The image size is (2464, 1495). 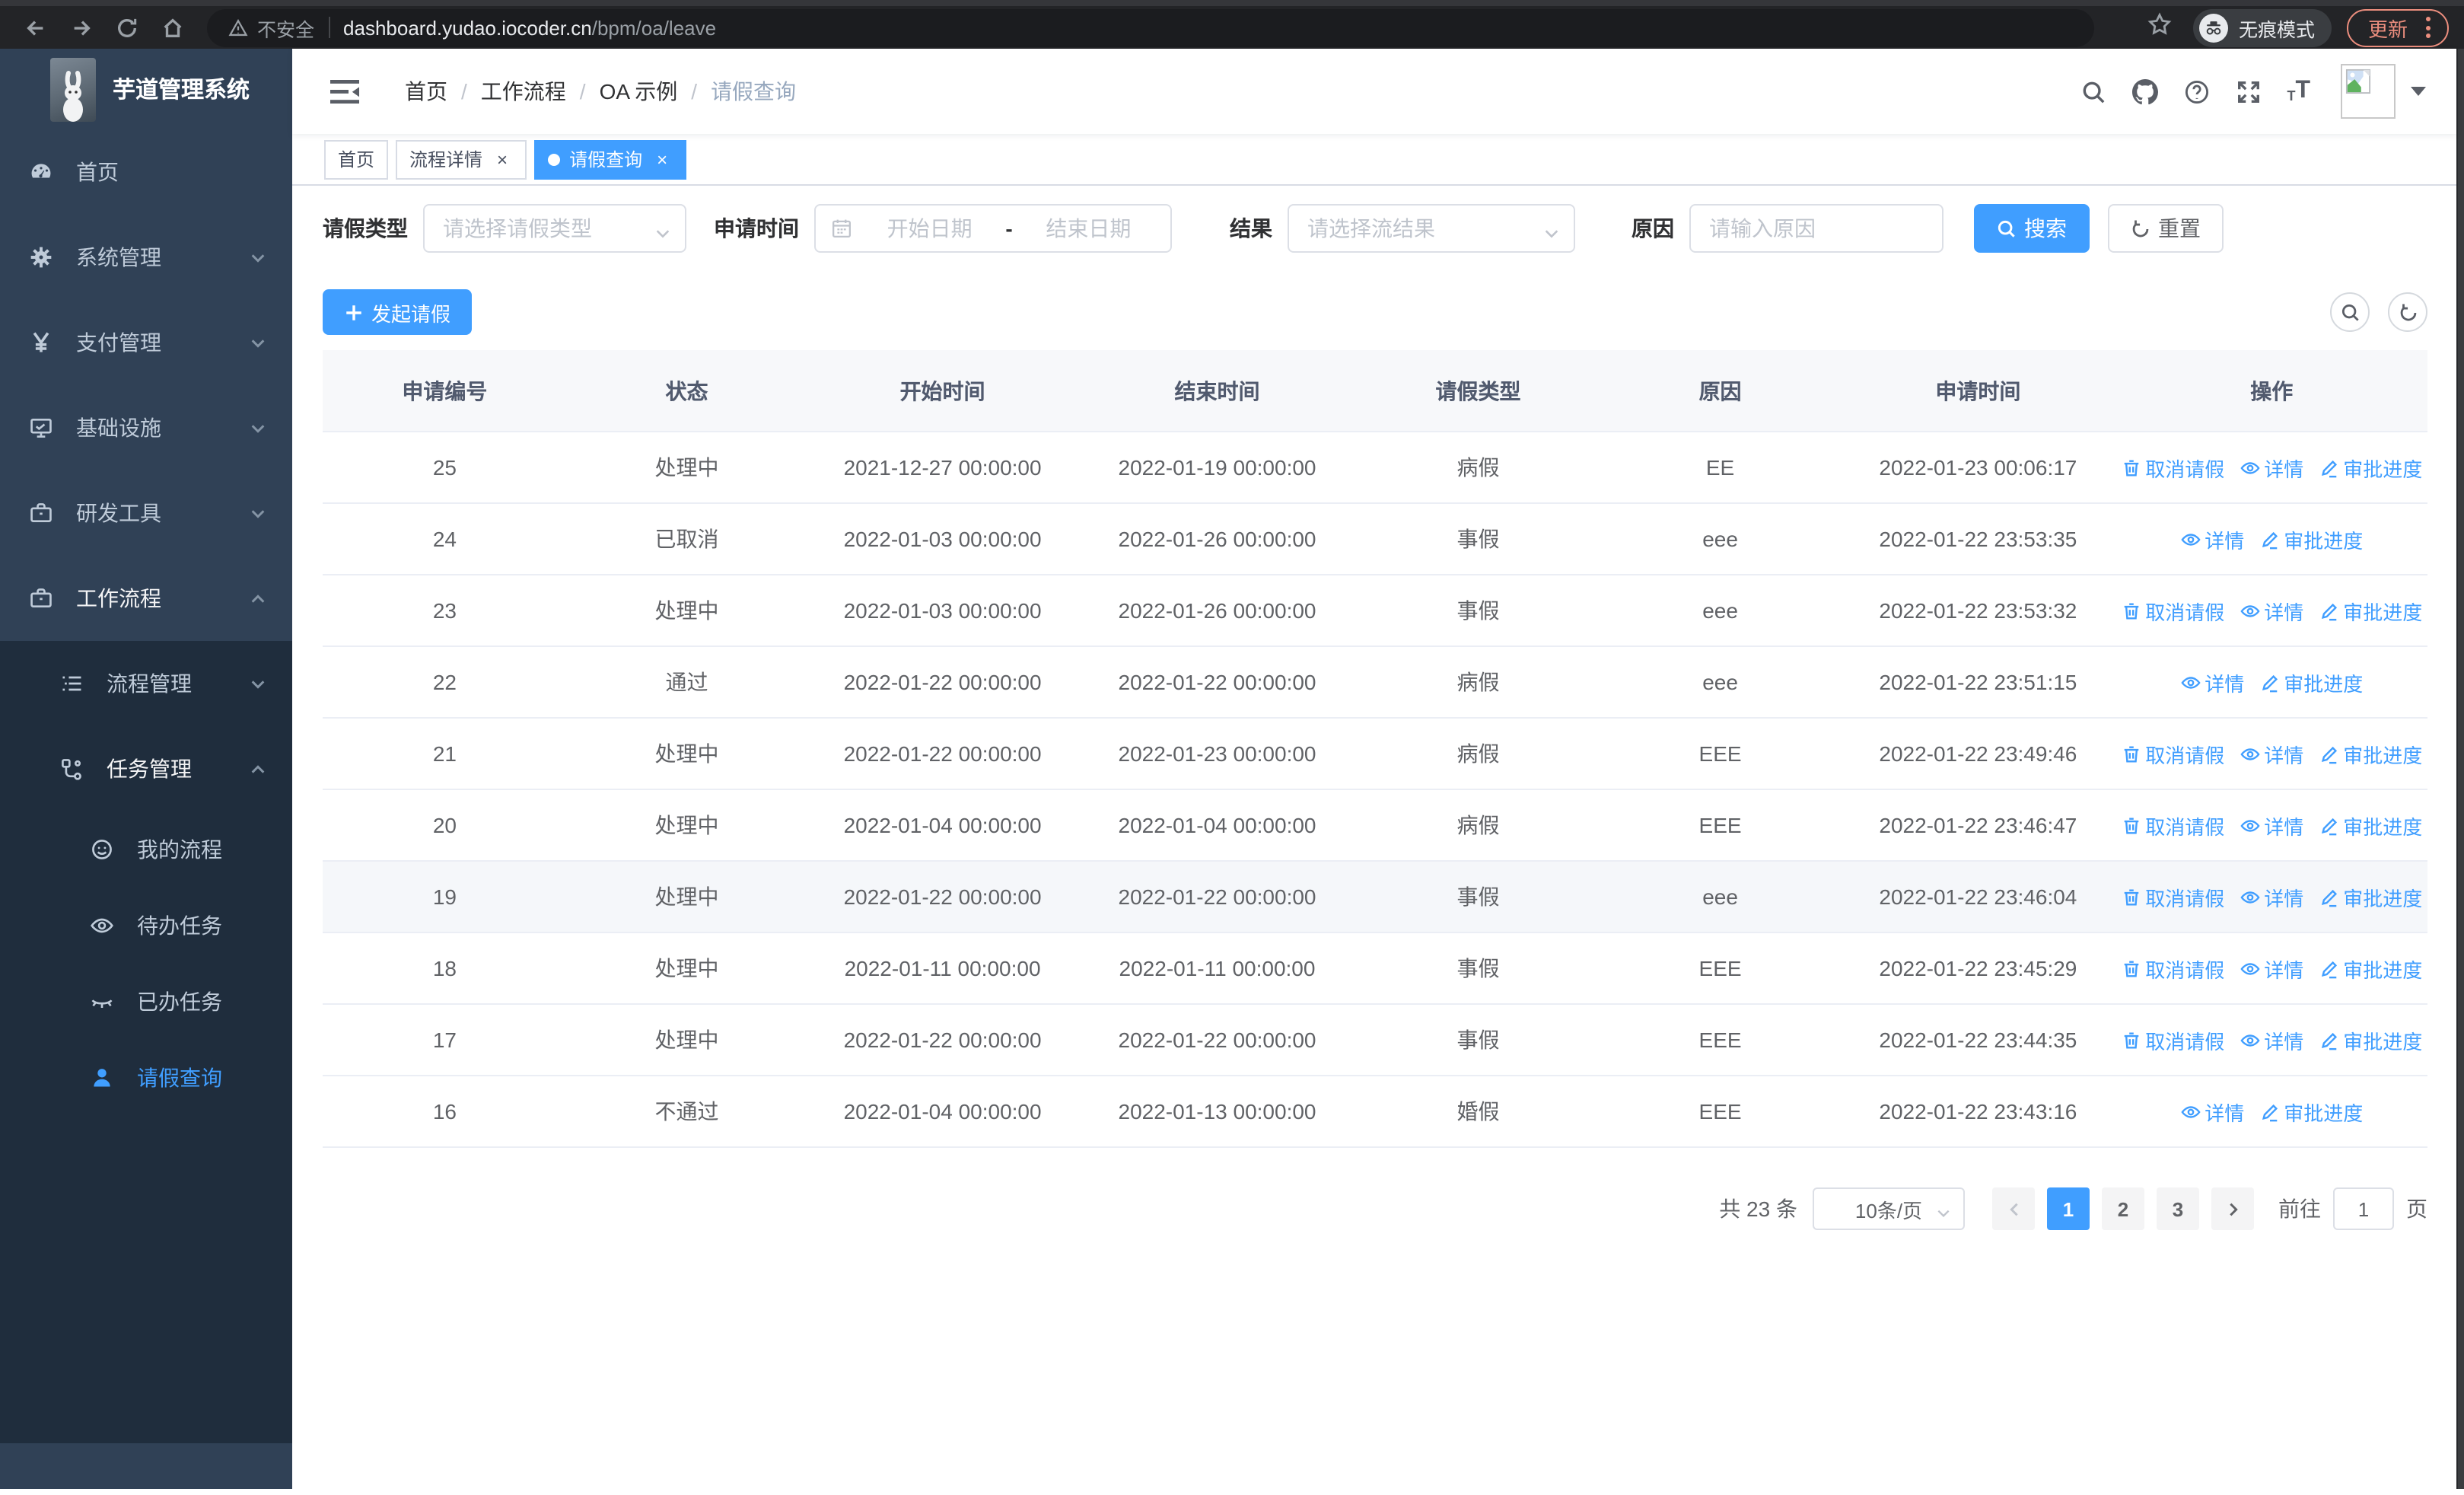 I want to click on github-icon, so click(x=2144, y=91).